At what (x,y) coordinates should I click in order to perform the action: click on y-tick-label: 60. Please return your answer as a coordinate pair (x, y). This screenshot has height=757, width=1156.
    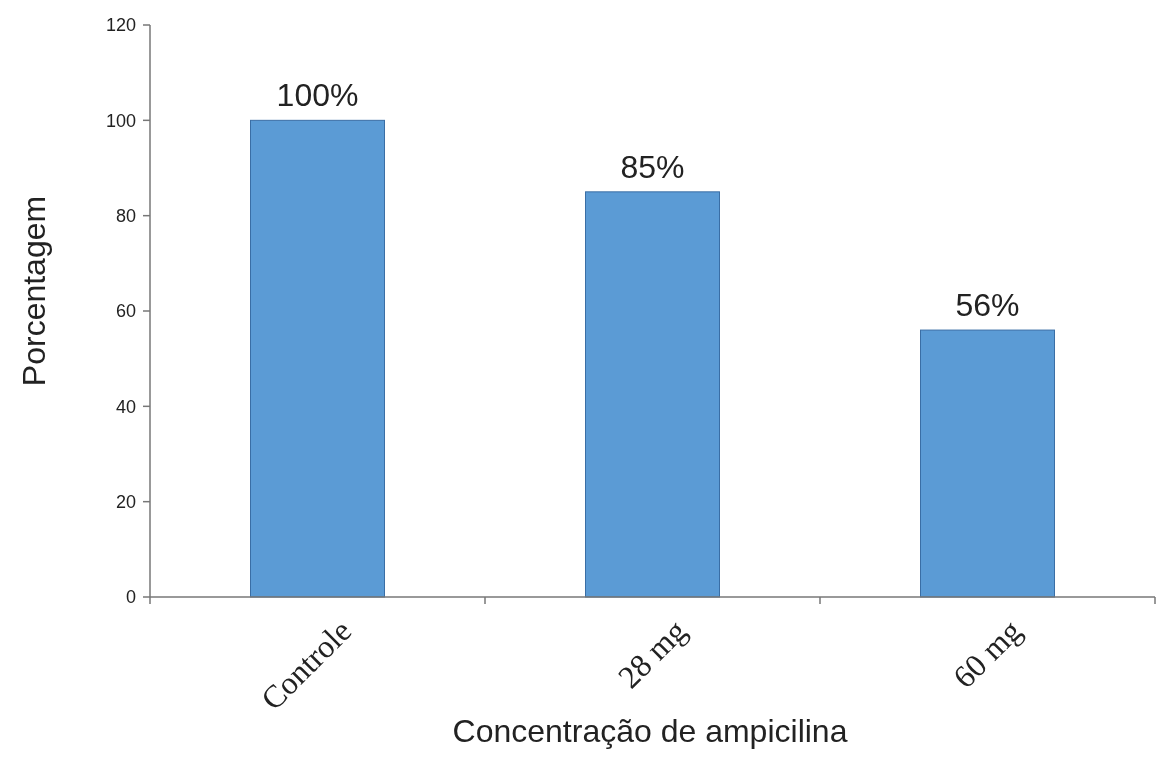
    Looking at the image, I should click on (125, 311).